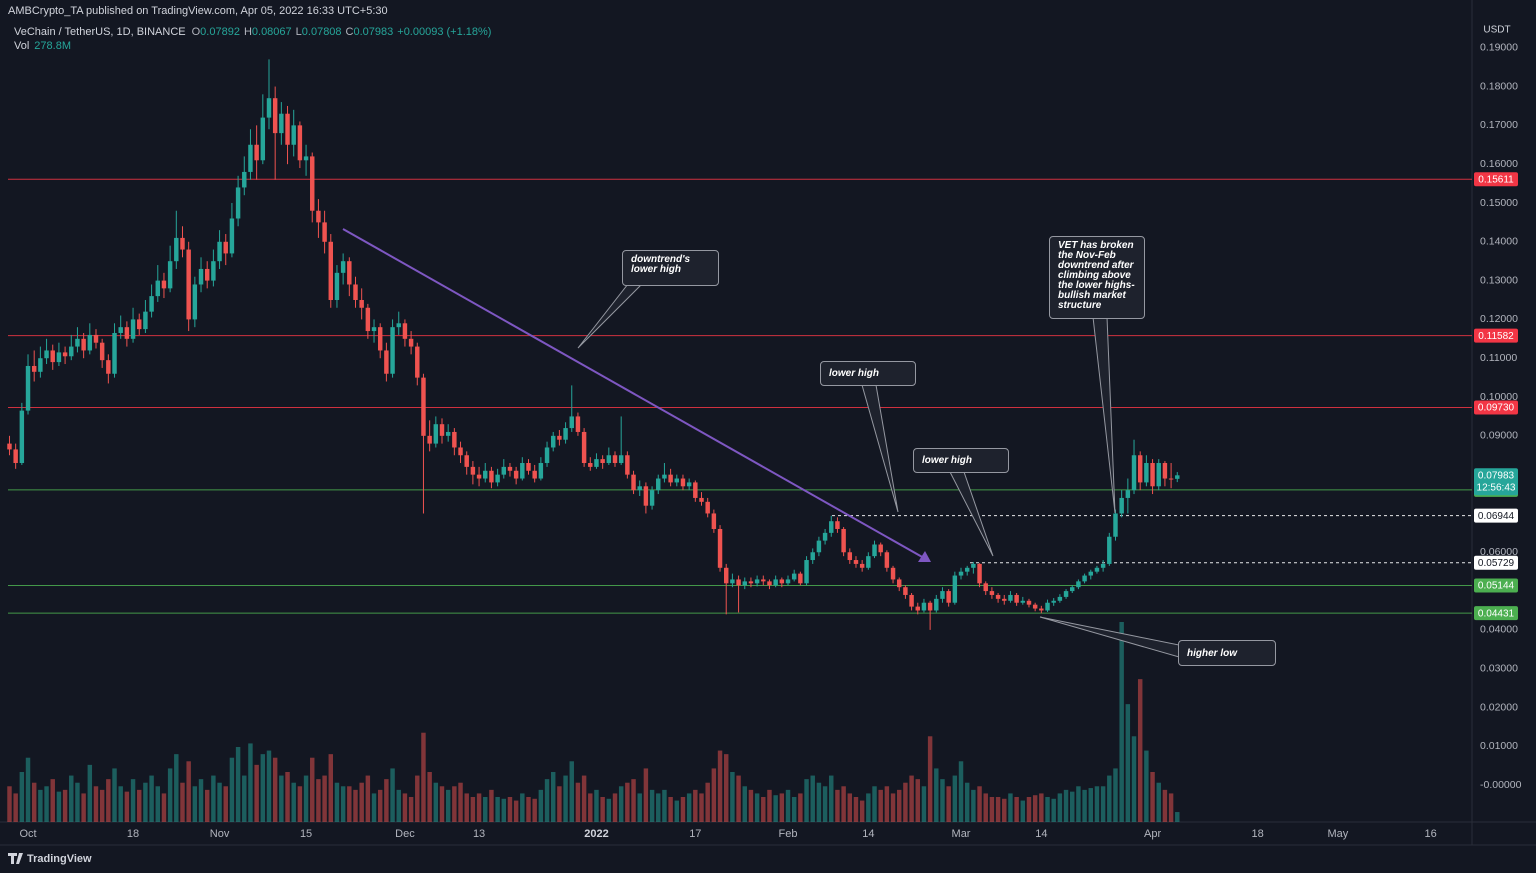  I want to click on ohlc-value: 0.08067, so click(272, 32).